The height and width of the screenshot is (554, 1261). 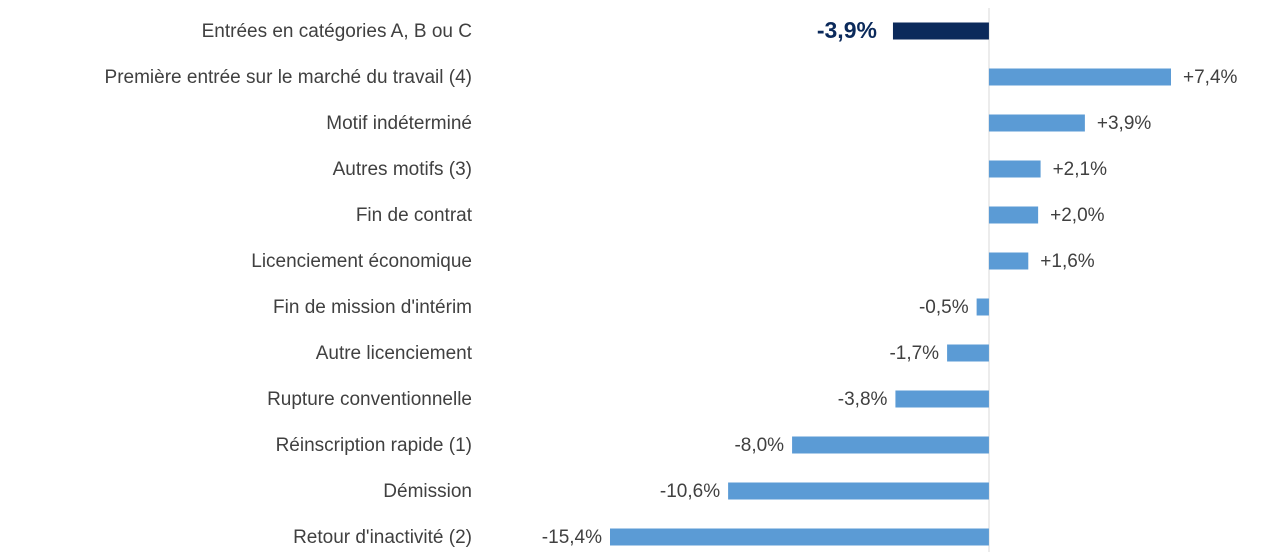 What do you see at coordinates (414, 215) in the screenshot?
I see `category-label: Fin de contrat` at bounding box center [414, 215].